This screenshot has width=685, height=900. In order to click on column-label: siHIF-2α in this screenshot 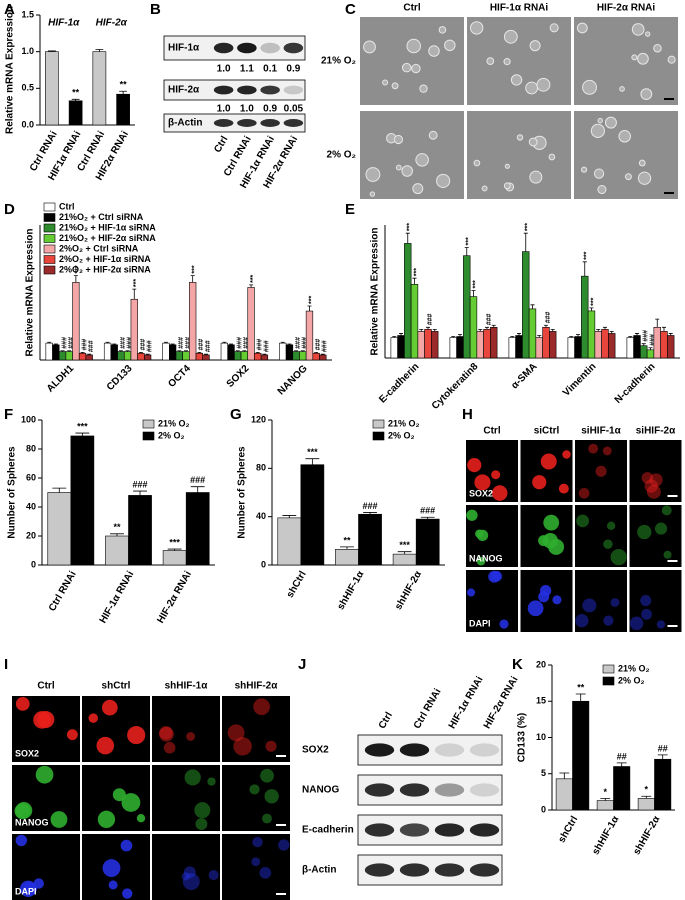, I will do `click(656, 431)`.